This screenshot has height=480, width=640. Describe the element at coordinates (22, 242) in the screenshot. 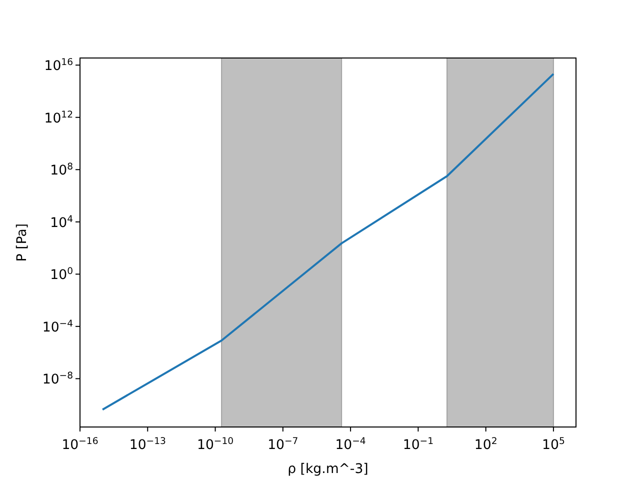

I see `y-axis-title: P [Pa]` at that location.